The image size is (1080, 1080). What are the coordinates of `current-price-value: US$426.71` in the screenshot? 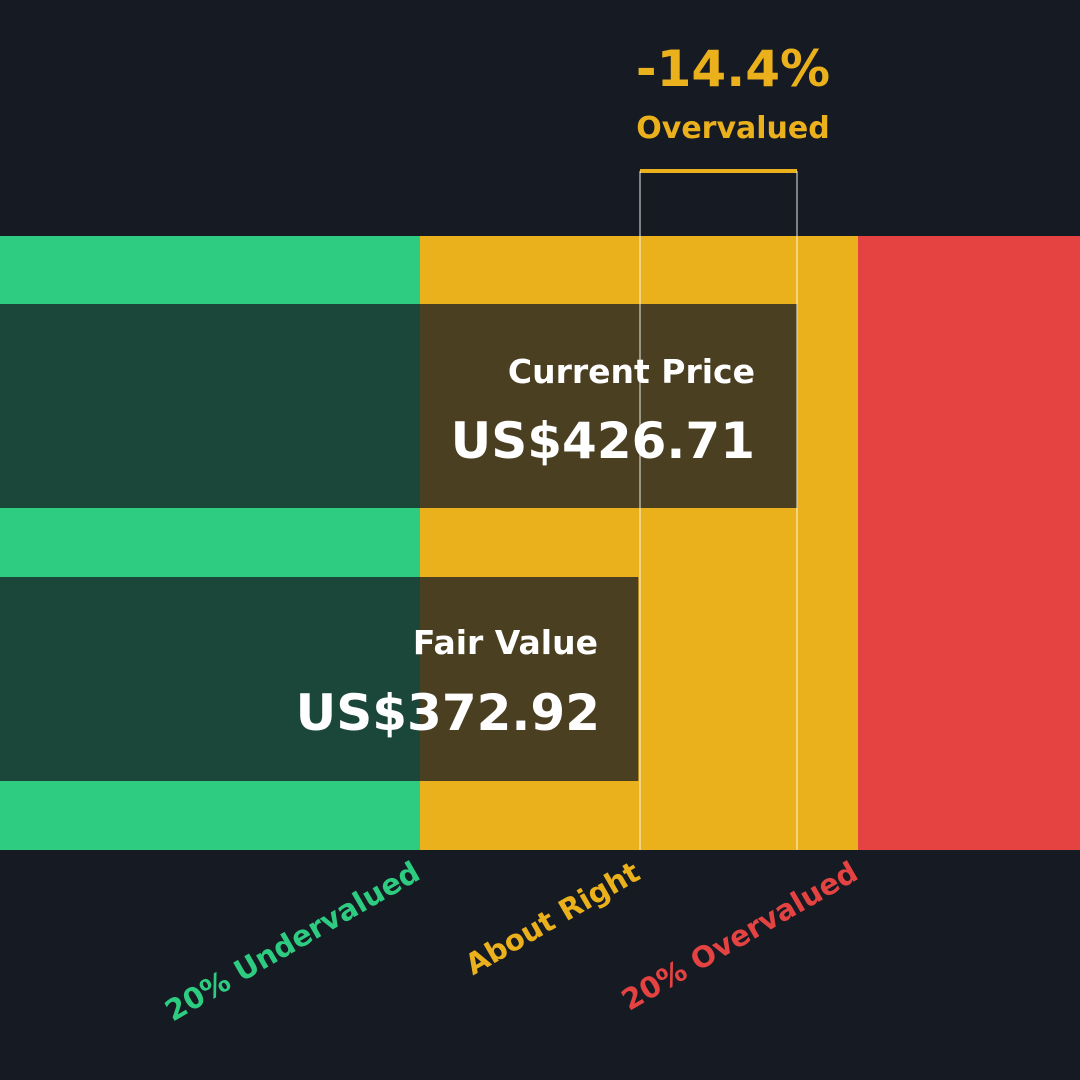 It's located at (603, 441).